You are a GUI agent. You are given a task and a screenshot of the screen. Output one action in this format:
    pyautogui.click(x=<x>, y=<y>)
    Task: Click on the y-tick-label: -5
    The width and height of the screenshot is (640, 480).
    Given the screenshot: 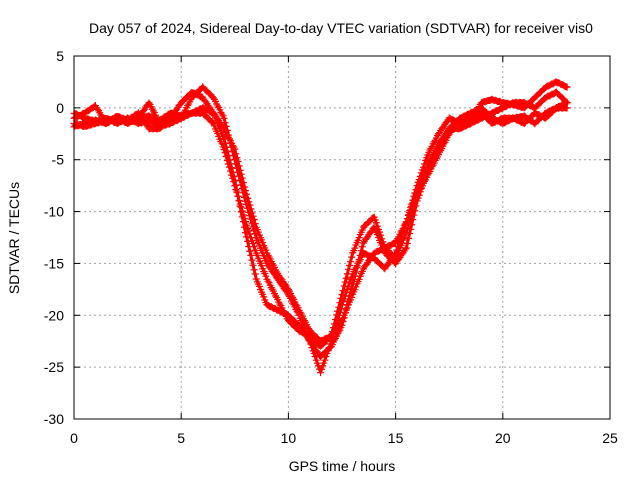 What is the action you would take?
    pyautogui.click(x=58, y=160)
    